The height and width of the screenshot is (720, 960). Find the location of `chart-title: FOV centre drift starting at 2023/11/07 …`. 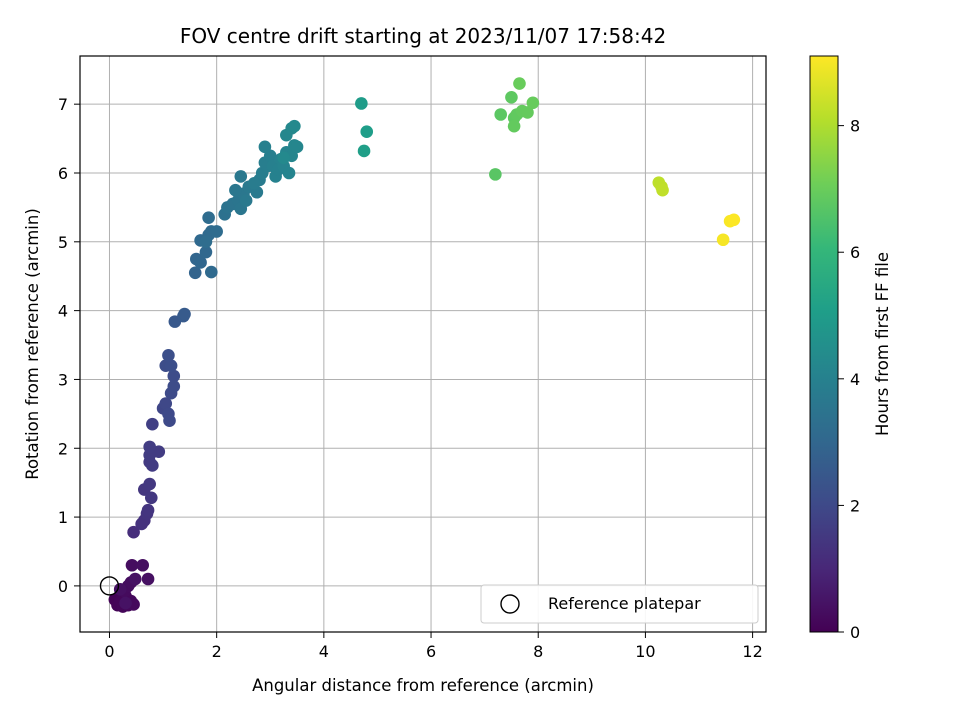

chart-title: FOV centre drift starting at 2023/11/07 … is located at coordinates (423, 36).